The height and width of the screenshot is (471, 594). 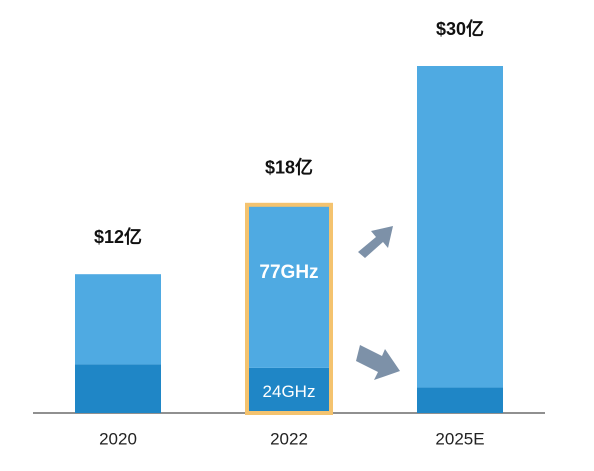 I want to click on arrow-up, so click(x=375, y=242).